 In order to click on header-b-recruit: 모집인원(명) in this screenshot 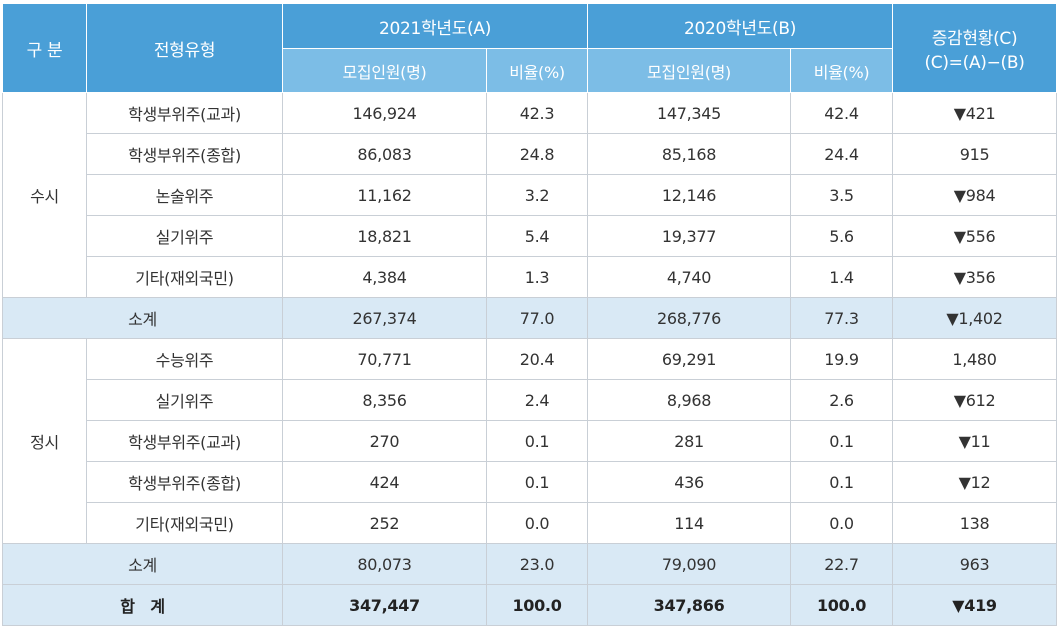, I will do `click(689, 70)`.